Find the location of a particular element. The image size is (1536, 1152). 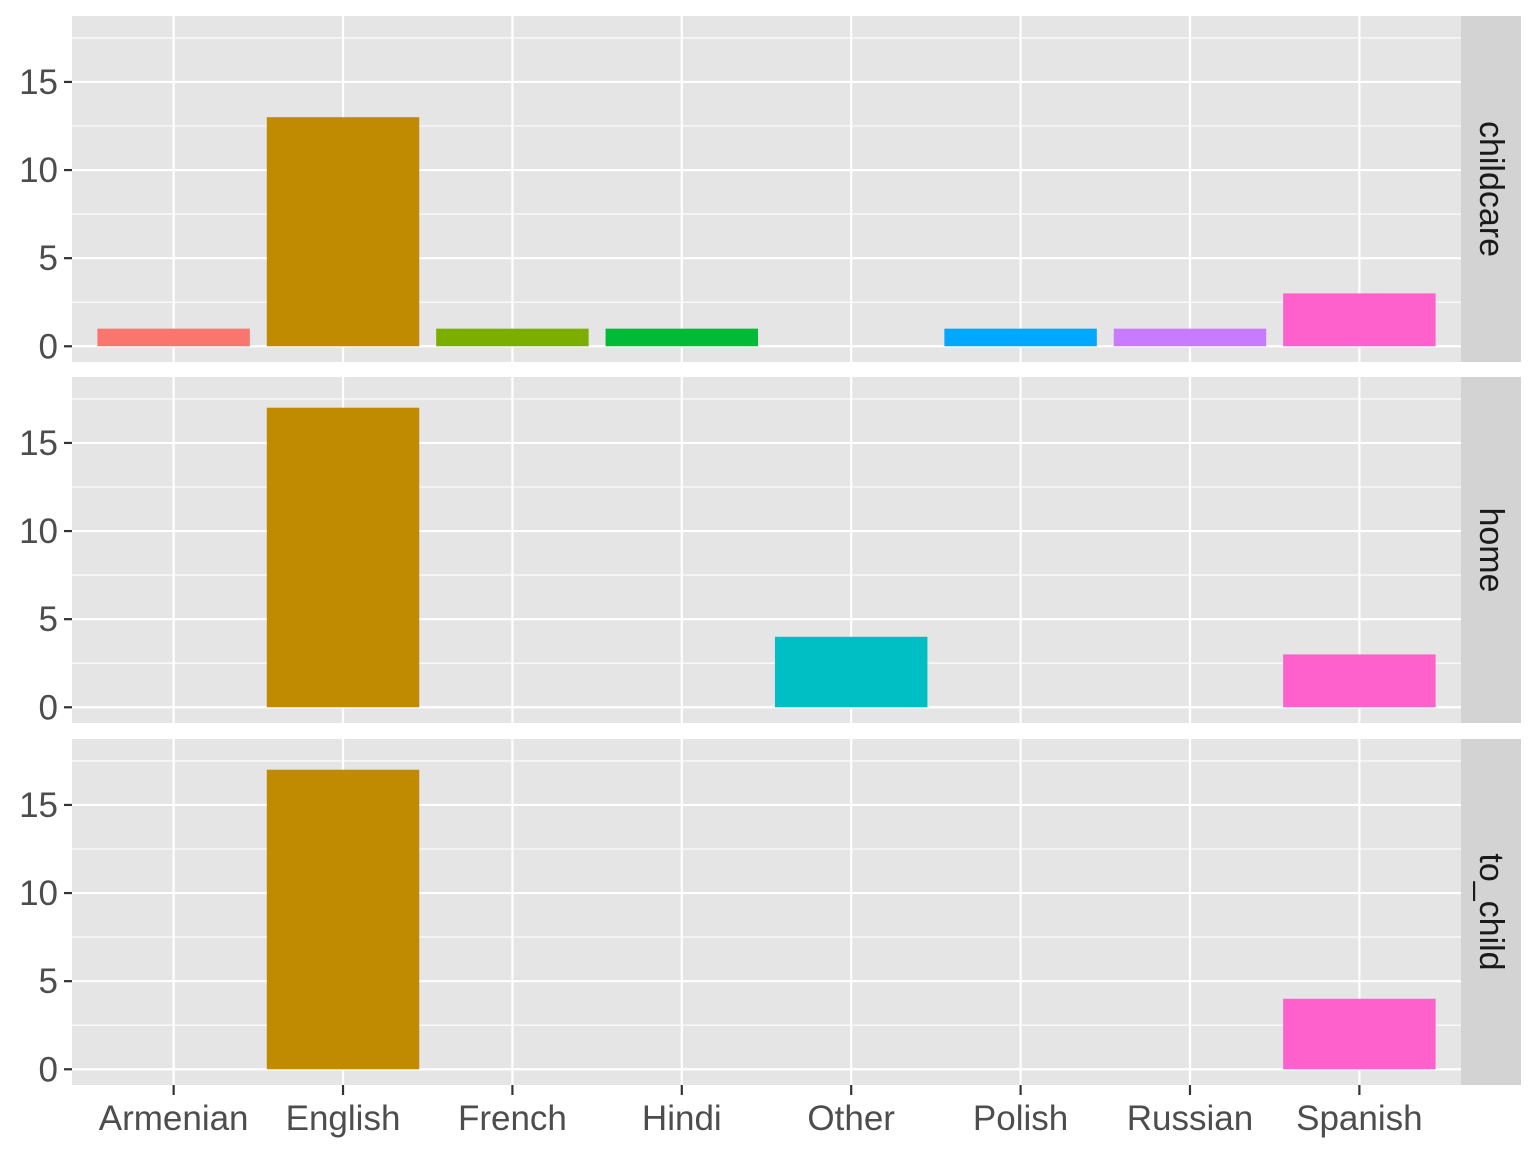

x-tick-label: Hindi is located at coordinates (682, 1118).